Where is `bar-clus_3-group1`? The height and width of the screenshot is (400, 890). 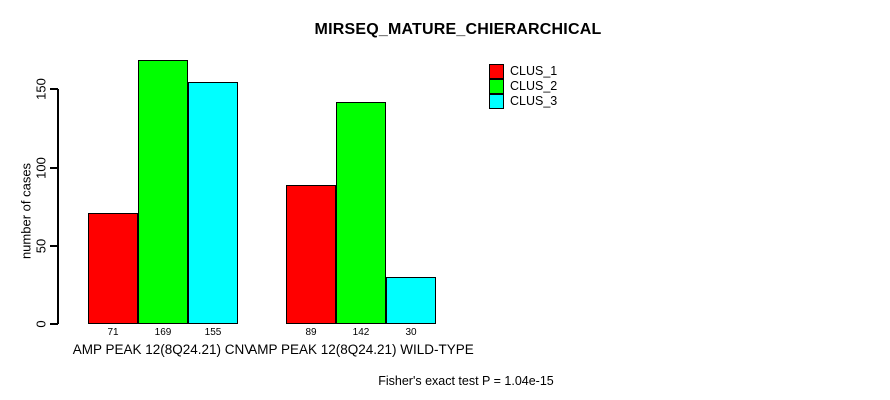 bar-clus_3-group1 is located at coordinates (213, 202).